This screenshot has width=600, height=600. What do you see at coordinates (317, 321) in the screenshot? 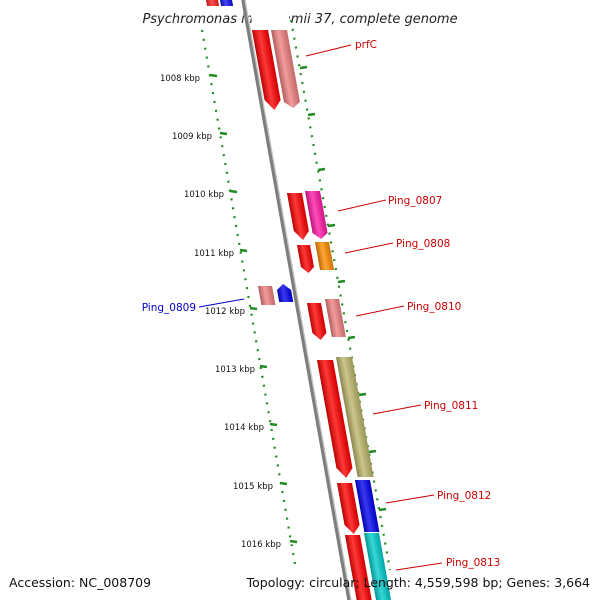
I see `gene-ping-0810-left` at bounding box center [317, 321].